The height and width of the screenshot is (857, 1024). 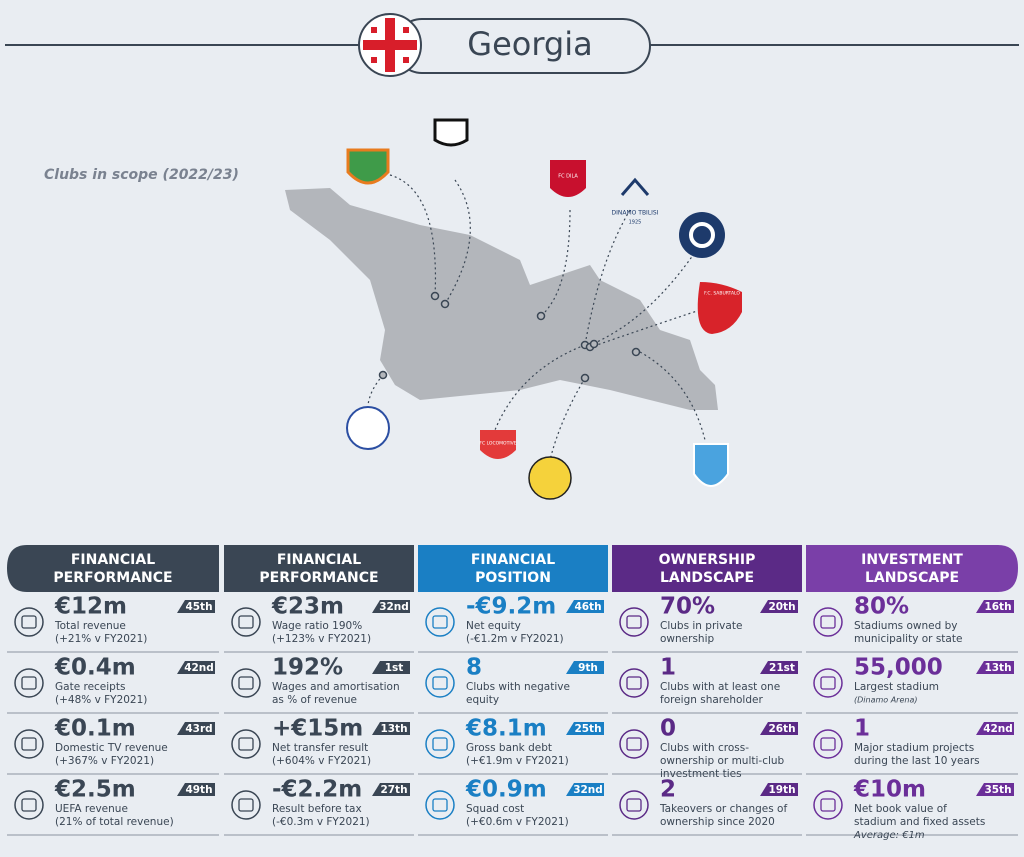 What do you see at coordinates (317, 626) in the screenshot?
I see `item-description: Wage ratio 190%` at bounding box center [317, 626].